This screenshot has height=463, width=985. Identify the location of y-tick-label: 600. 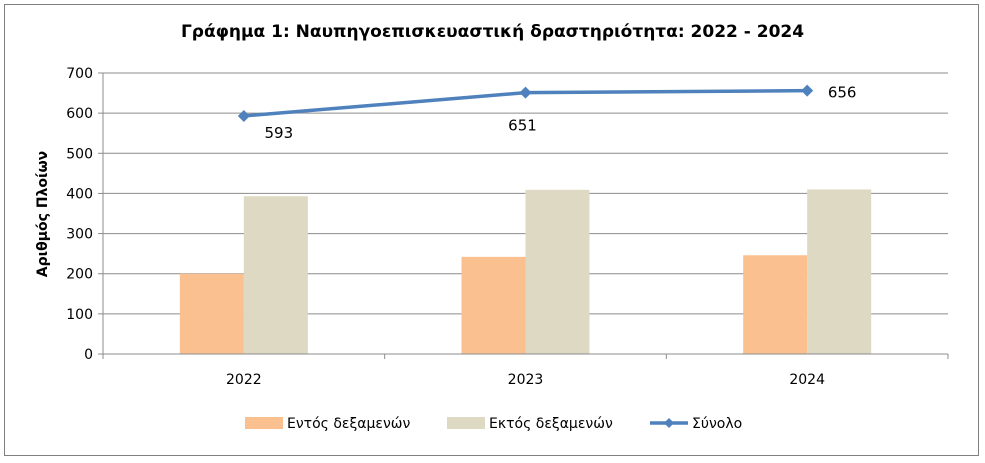
(79, 114).